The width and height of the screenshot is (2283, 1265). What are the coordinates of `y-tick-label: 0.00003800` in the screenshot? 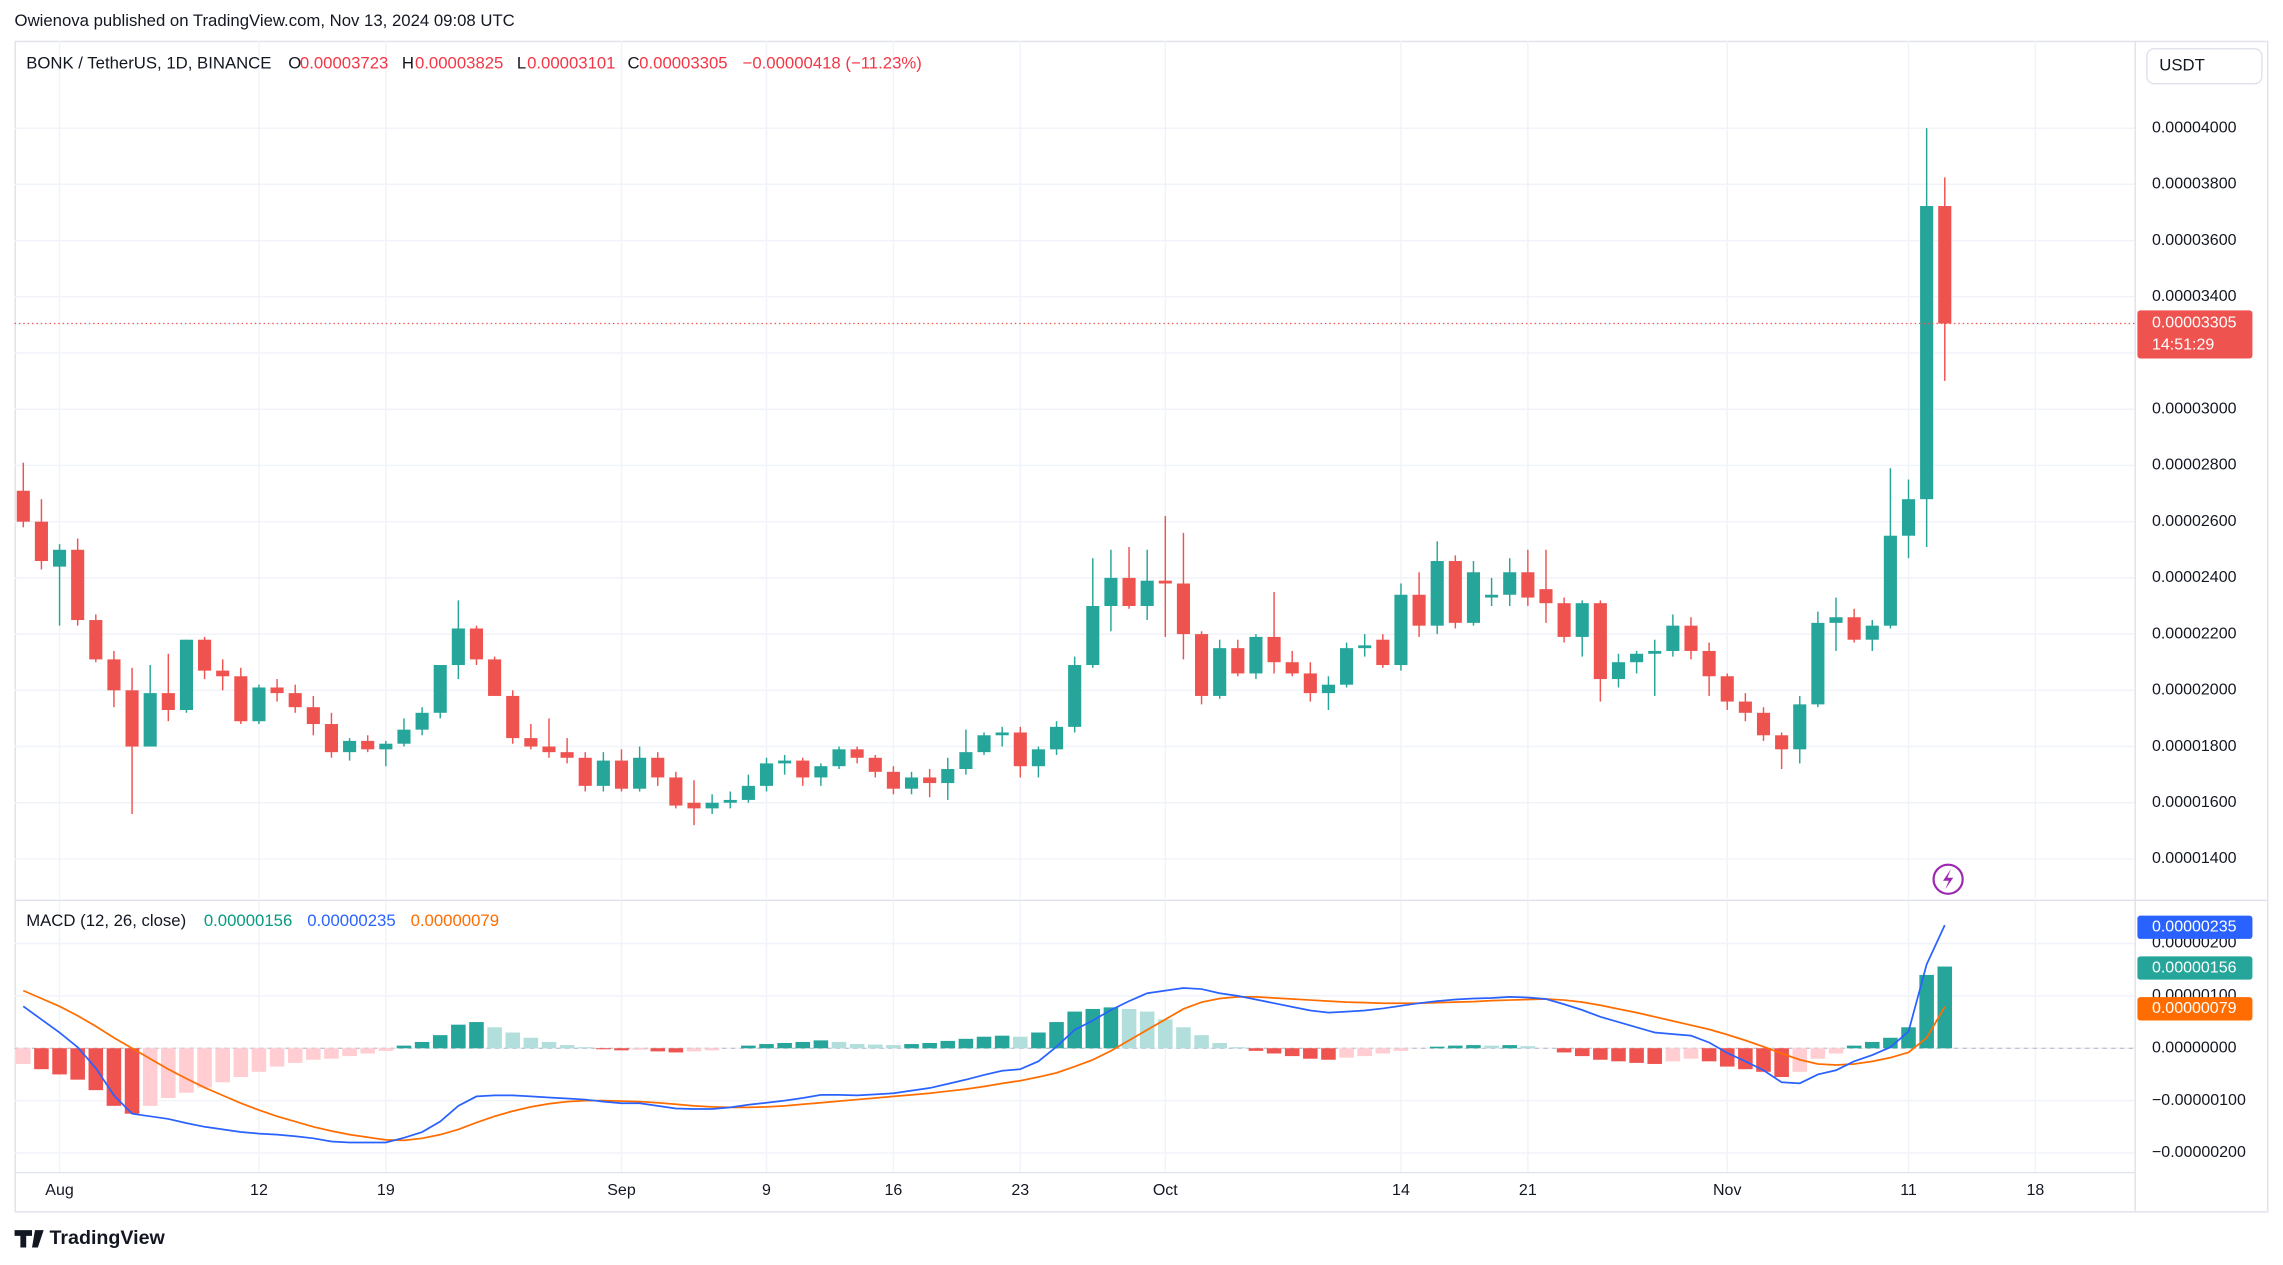 It's located at (2194, 184).